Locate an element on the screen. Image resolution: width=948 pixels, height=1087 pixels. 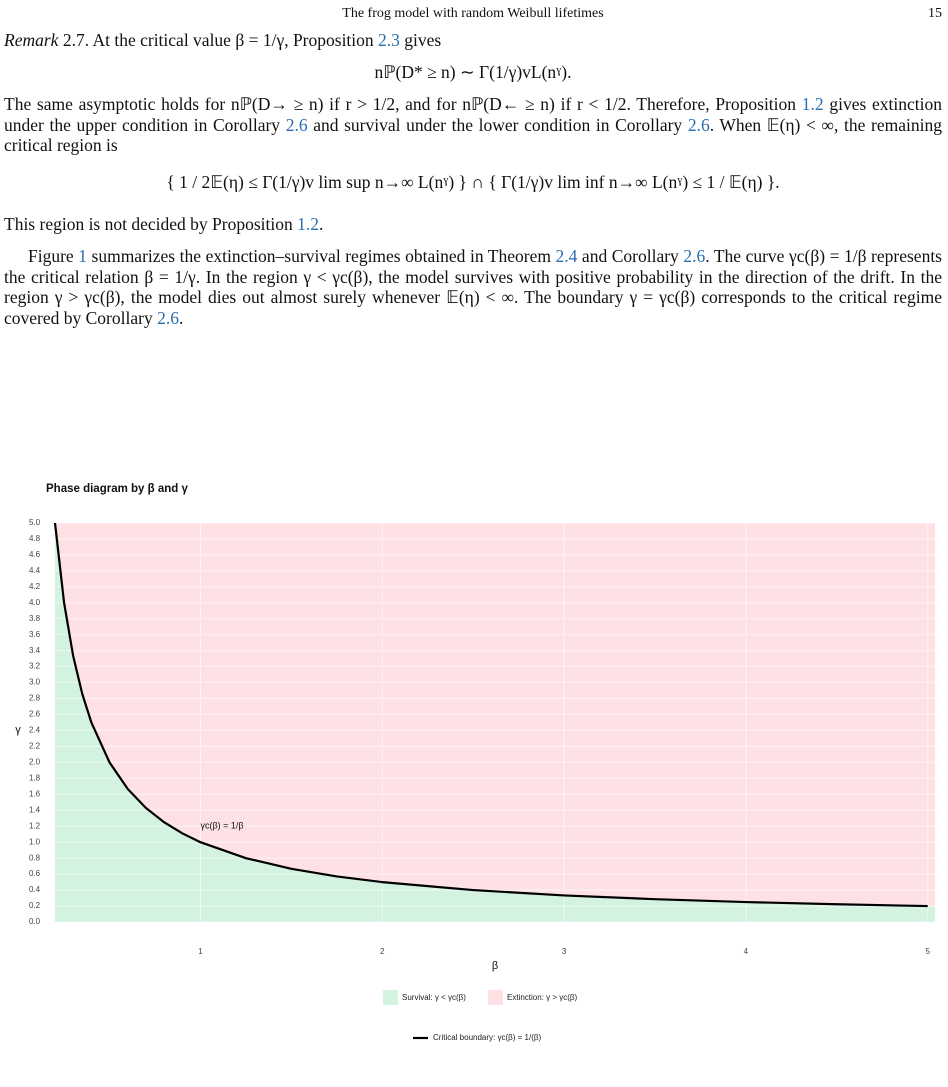
y-tick-label: 0.0 is located at coordinates (35, 921).